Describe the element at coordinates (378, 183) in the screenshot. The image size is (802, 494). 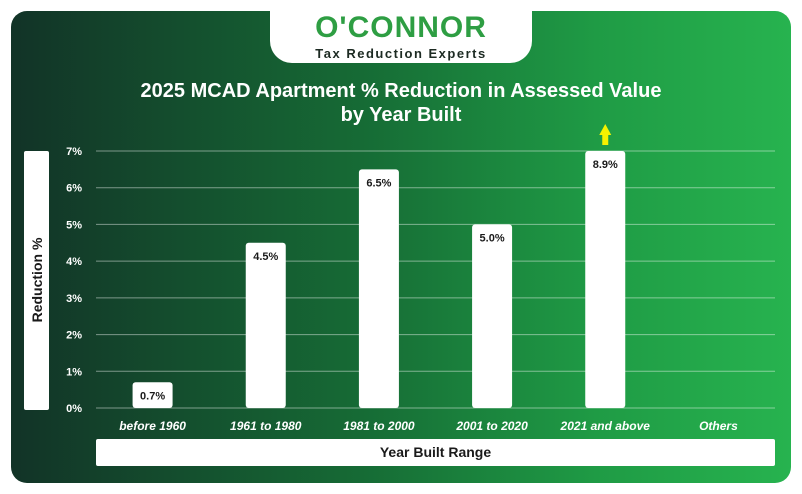
I see `bar-data-label: 6.5%` at that location.